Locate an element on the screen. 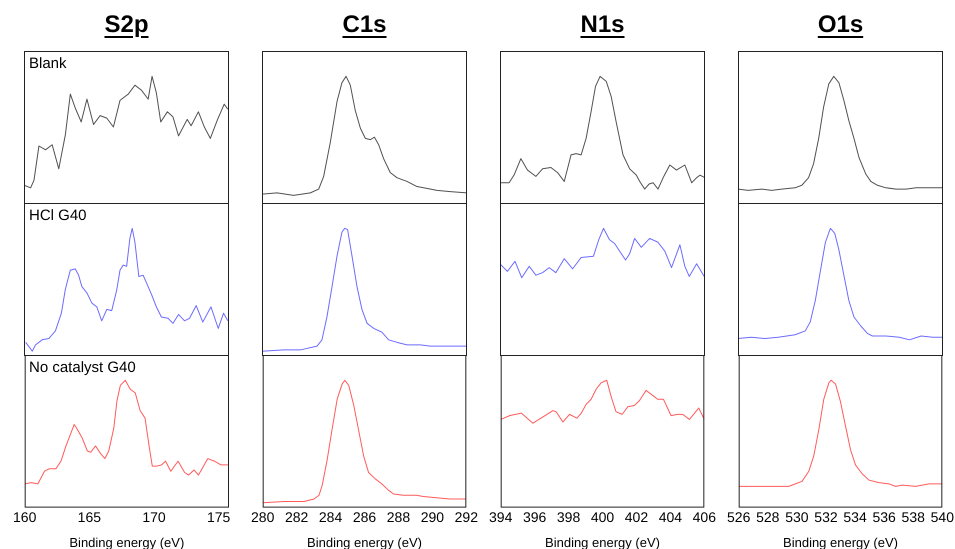  x-tick-label: 406 is located at coordinates (704, 516).